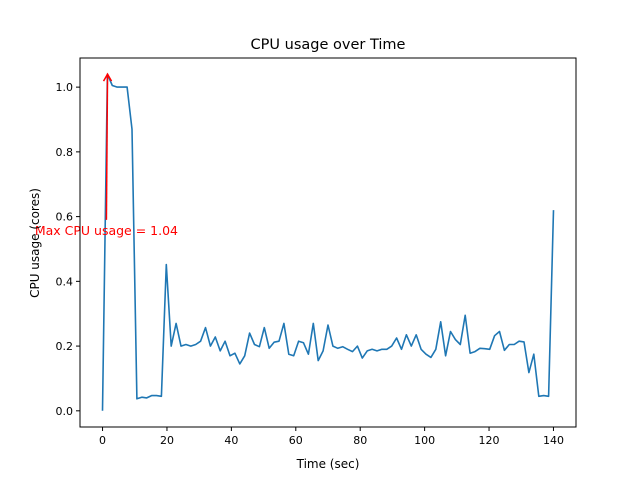  What do you see at coordinates (328, 464) in the screenshot?
I see `x-axis-label: Time (sec)` at bounding box center [328, 464].